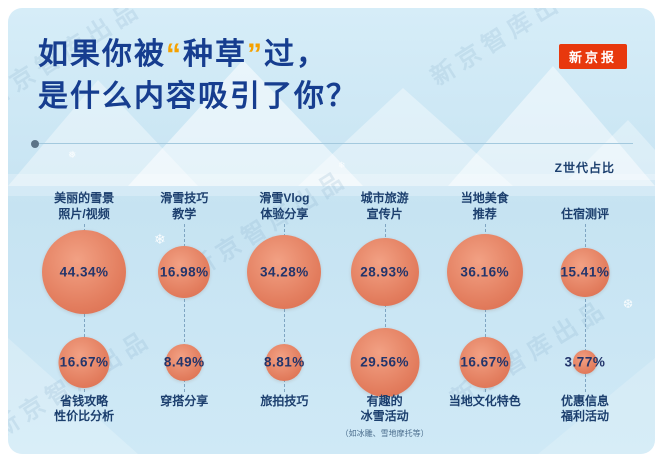 Image resolution: width=663 pixels, height=462 pixels. I want to click on chart-column: 住宿测评 15.41% 3.77% 优惠信息 福利活动, so click(585, 314).